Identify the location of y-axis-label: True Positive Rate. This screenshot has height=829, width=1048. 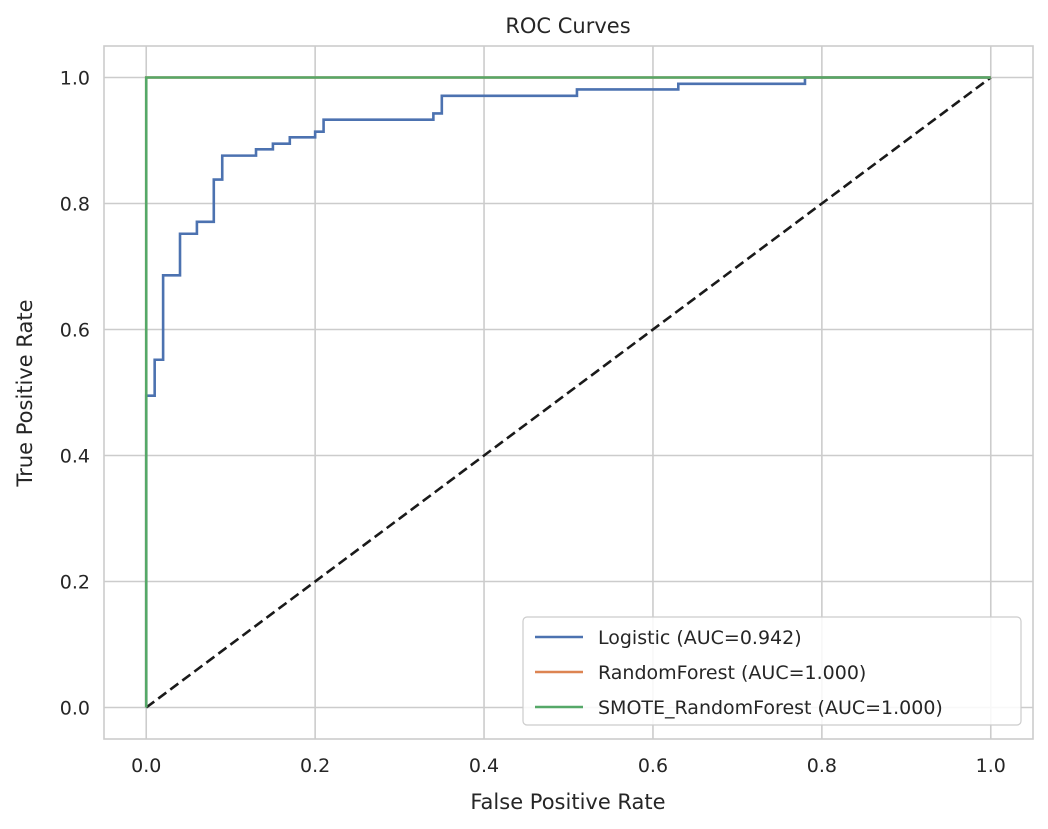
(25, 393).